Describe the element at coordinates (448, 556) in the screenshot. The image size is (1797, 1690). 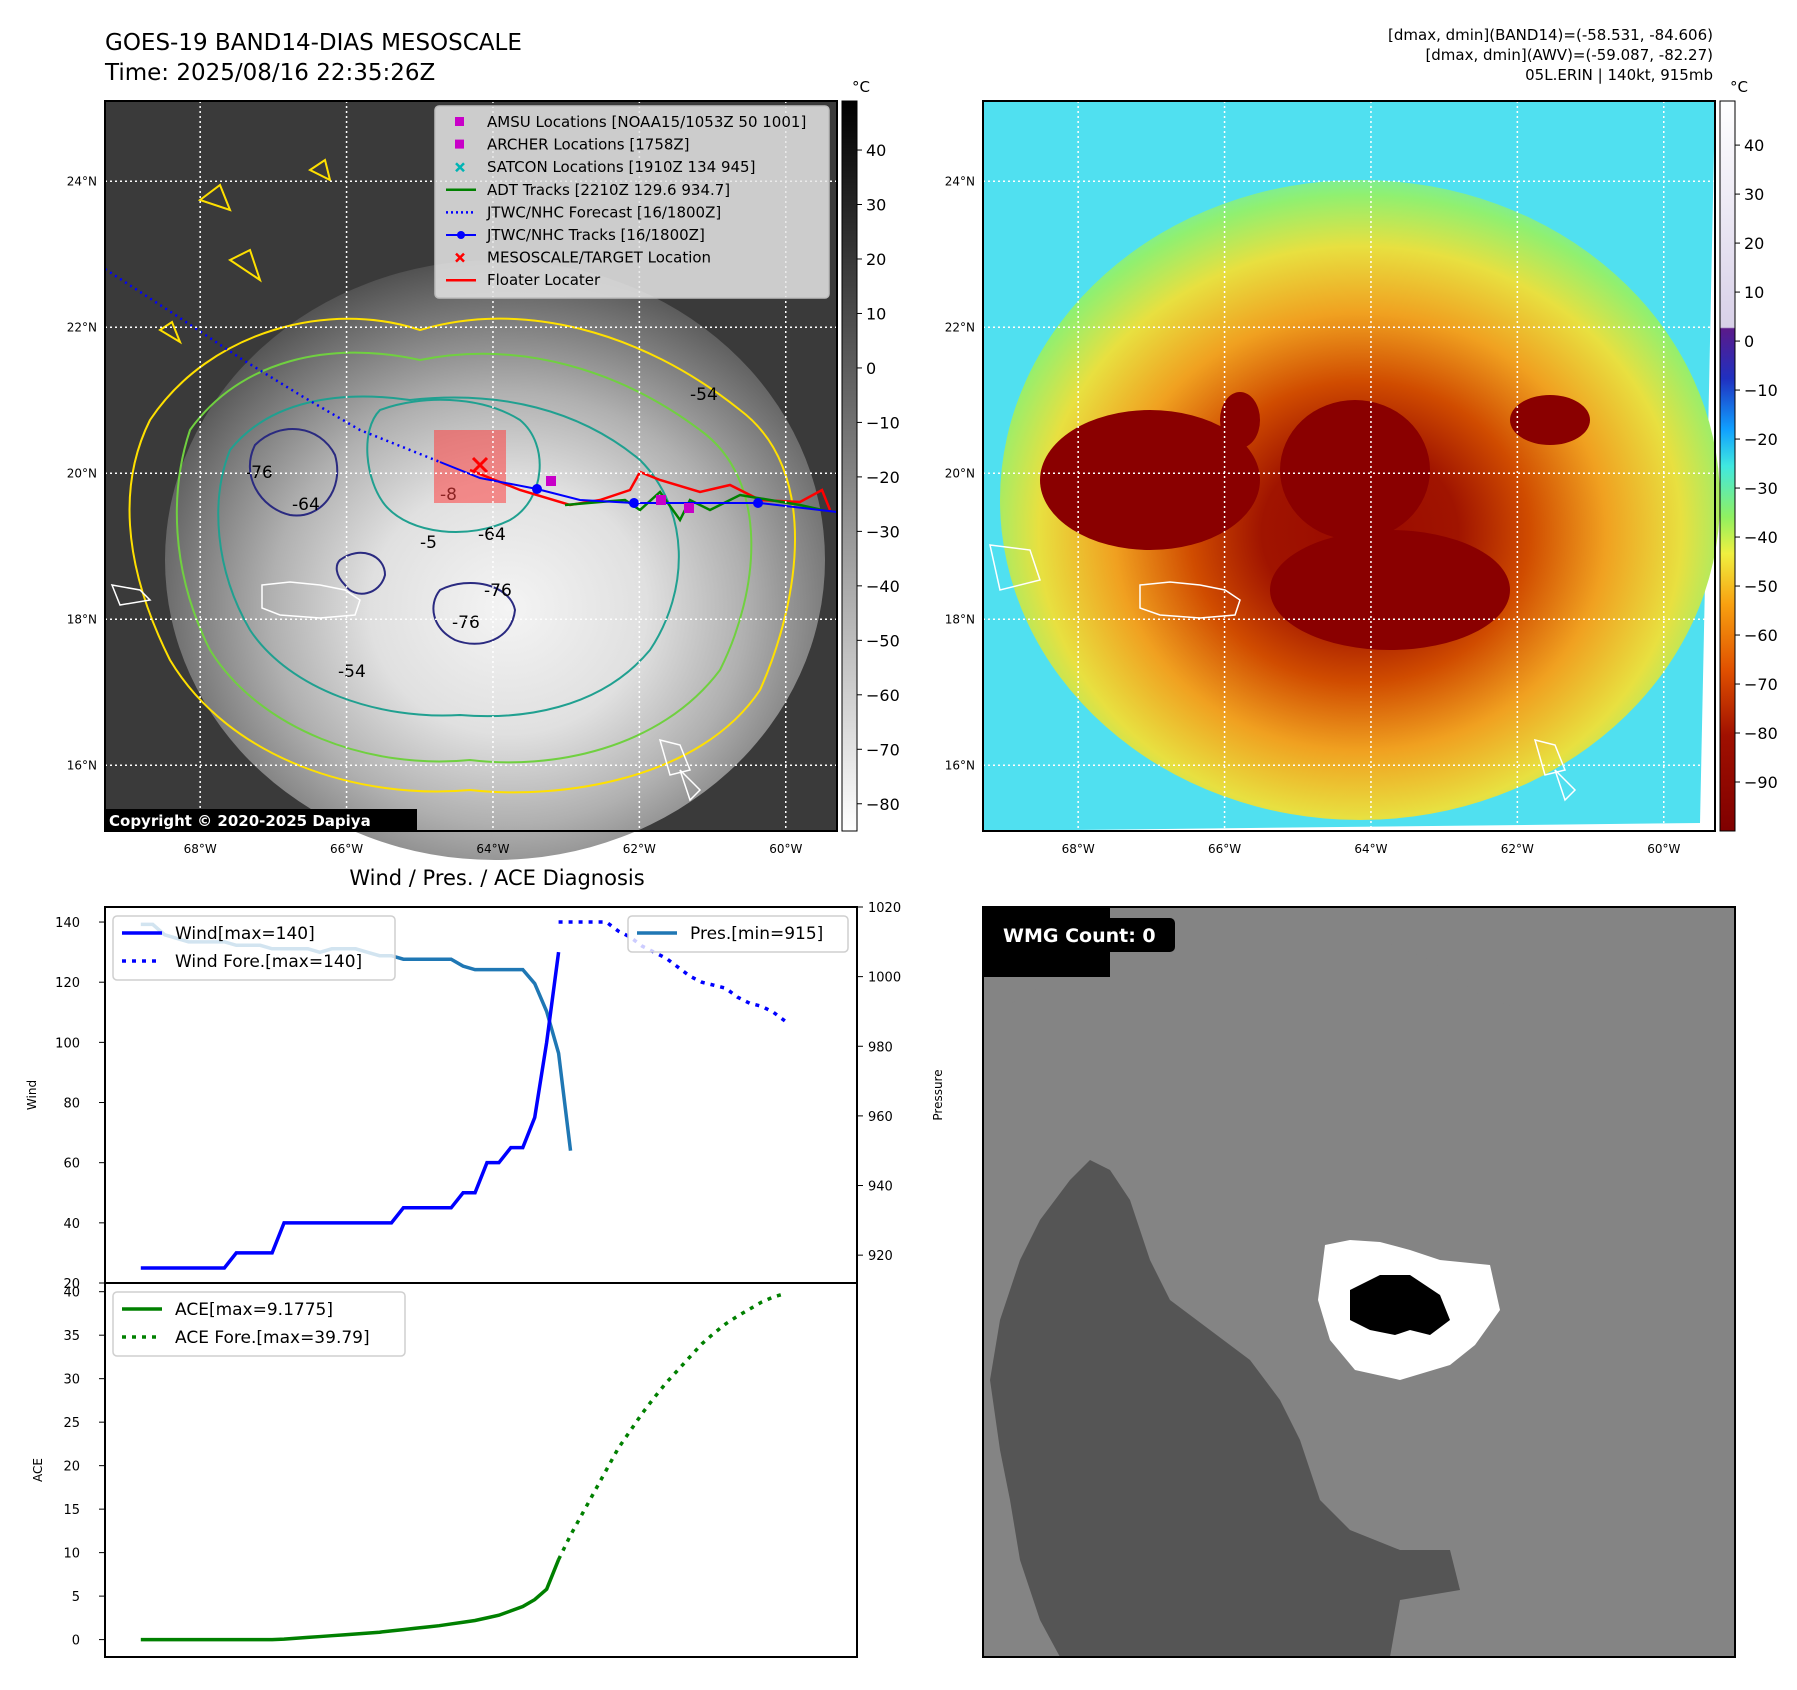
I see `contour-teal` at that location.